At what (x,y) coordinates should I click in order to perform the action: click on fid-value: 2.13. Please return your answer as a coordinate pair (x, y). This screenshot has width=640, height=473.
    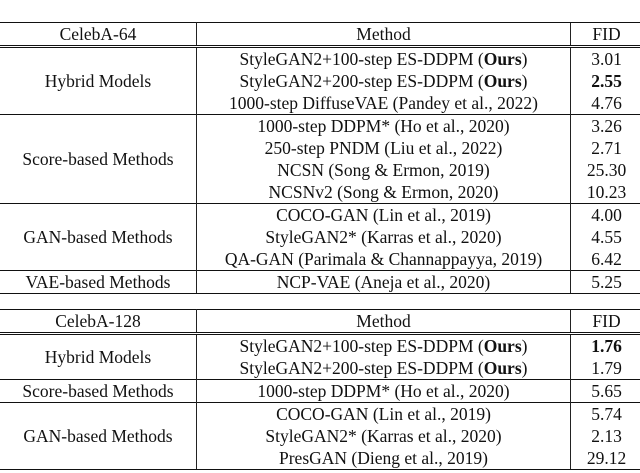
    Looking at the image, I should click on (605, 436).